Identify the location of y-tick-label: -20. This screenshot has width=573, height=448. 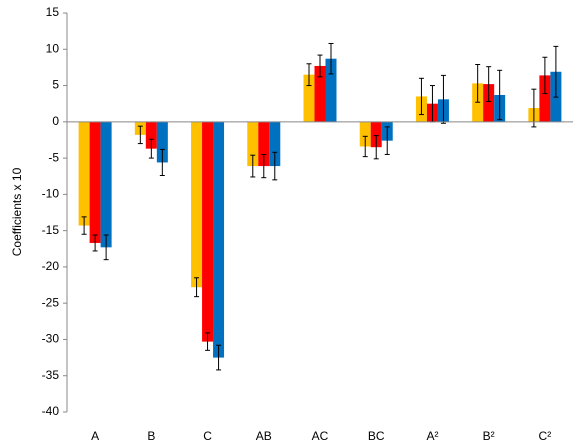
(51, 266).